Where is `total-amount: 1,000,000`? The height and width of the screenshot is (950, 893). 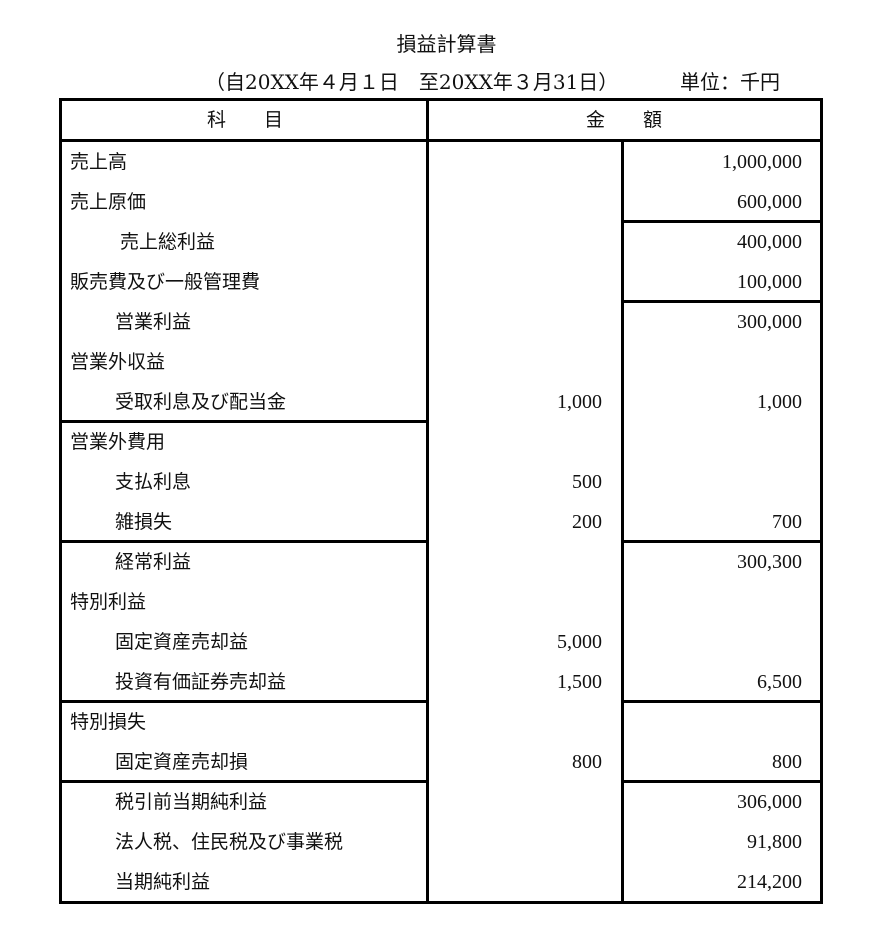 total-amount: 1,000,000 is located at coordinates (762, 162).